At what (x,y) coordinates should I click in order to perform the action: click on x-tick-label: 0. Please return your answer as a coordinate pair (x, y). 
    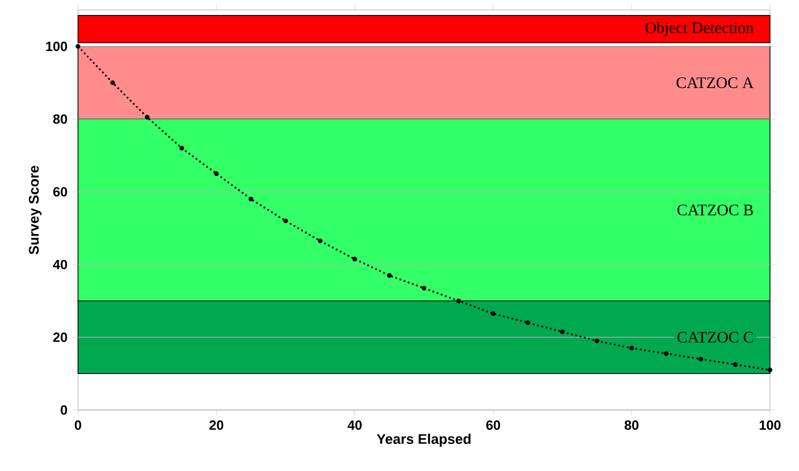
    Looking at the image, I should click on (78, 425).